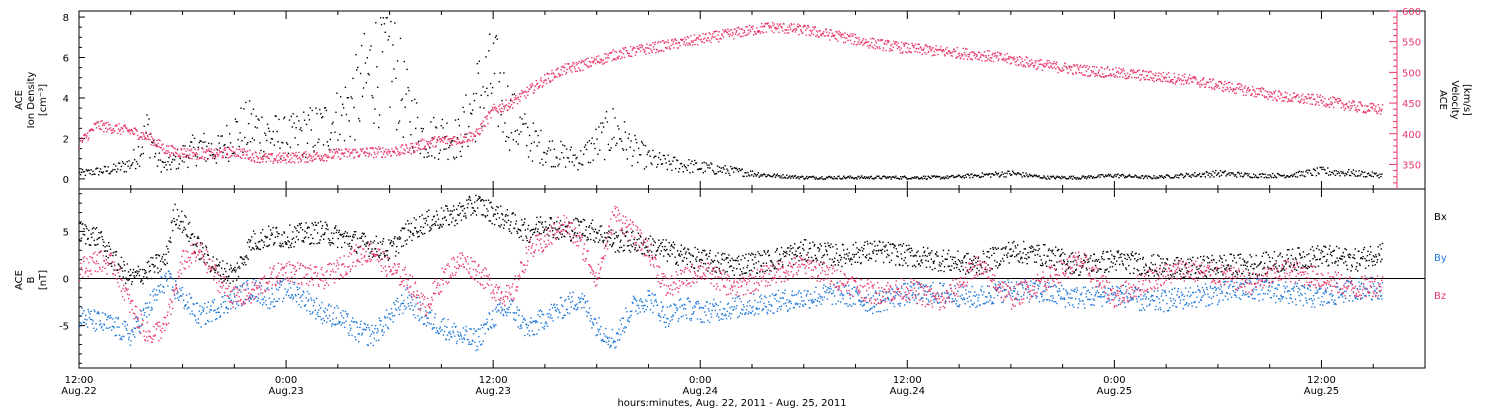  I want to click on velocity-tick-label: 450, so click(1411, 104).